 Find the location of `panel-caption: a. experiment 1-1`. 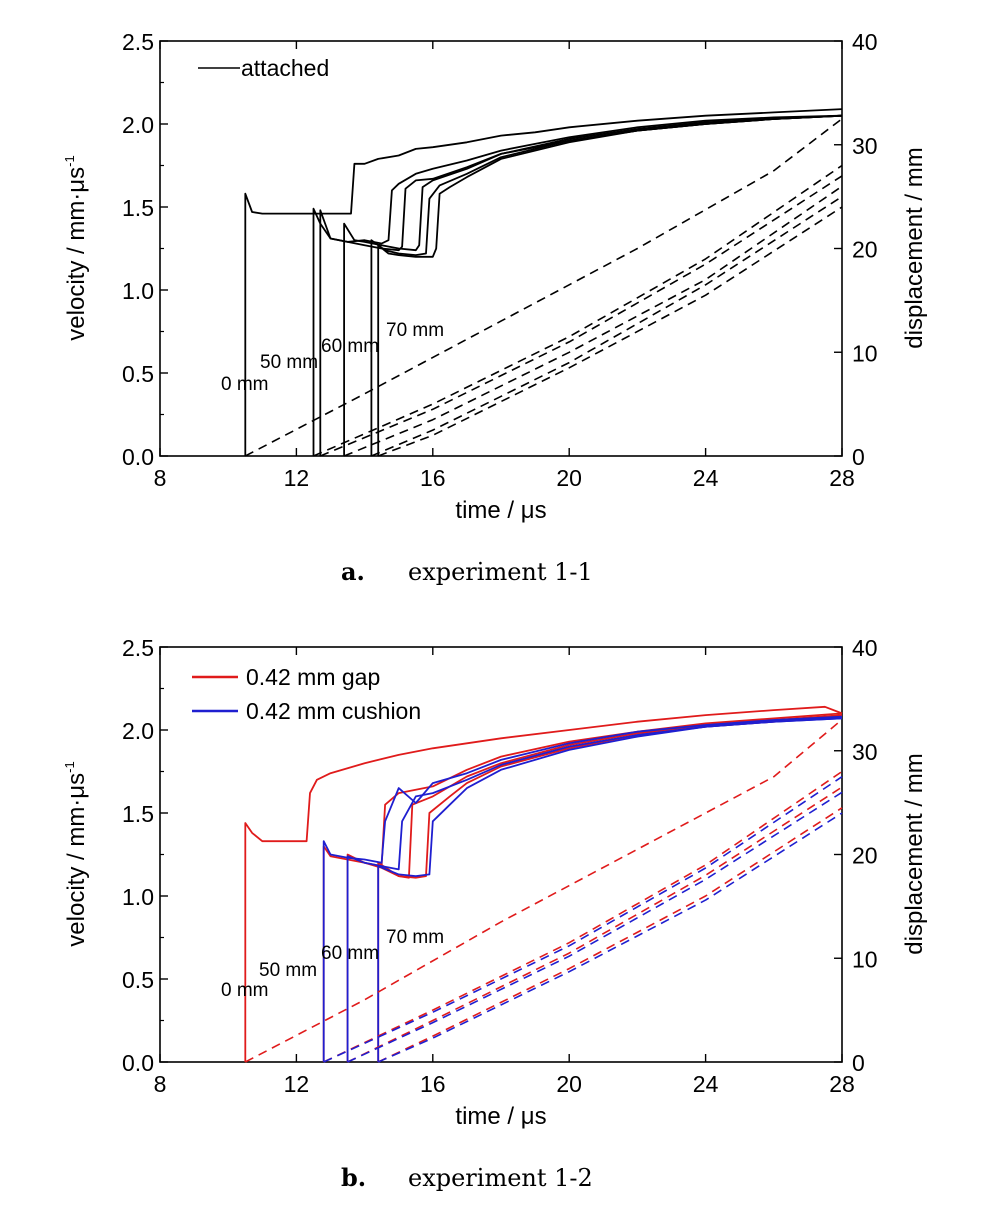

panel-caption: a. experiment 1-1 is located at coordinates (467, 571).